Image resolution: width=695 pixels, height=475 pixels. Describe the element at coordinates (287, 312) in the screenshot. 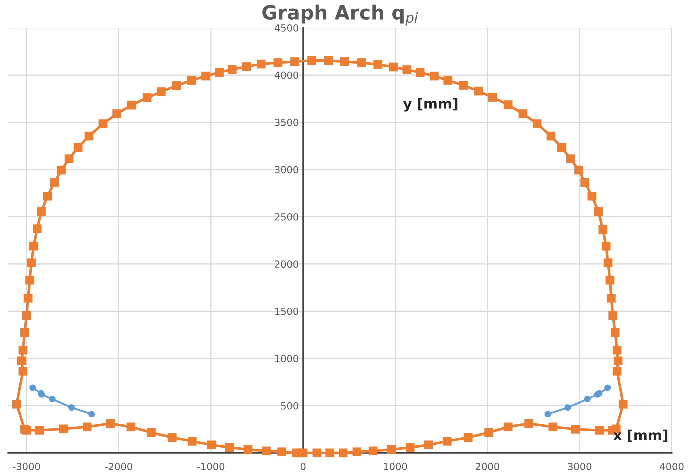

I see `y-tick-label: 1500` at that location.